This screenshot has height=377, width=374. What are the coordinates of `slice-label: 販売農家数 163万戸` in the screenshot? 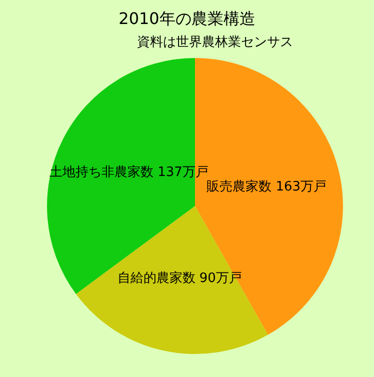 It's located at (266, 186).